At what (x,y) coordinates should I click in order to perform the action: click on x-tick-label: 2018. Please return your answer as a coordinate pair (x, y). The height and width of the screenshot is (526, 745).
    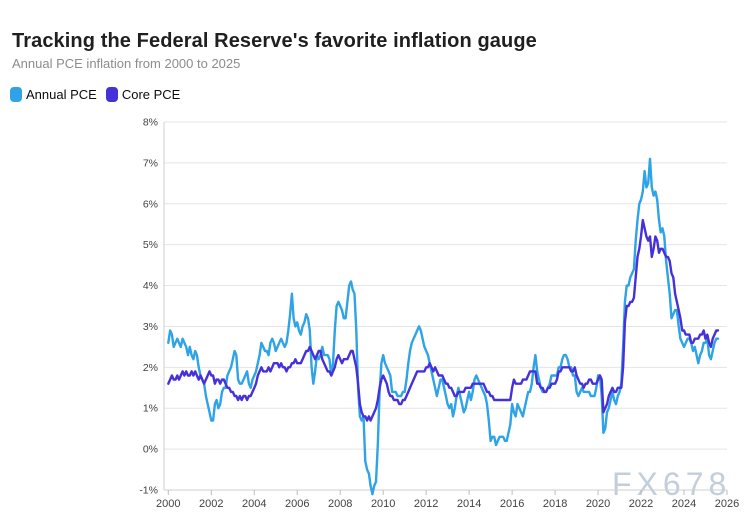
    Looking at the image, I should click on (555, 504).